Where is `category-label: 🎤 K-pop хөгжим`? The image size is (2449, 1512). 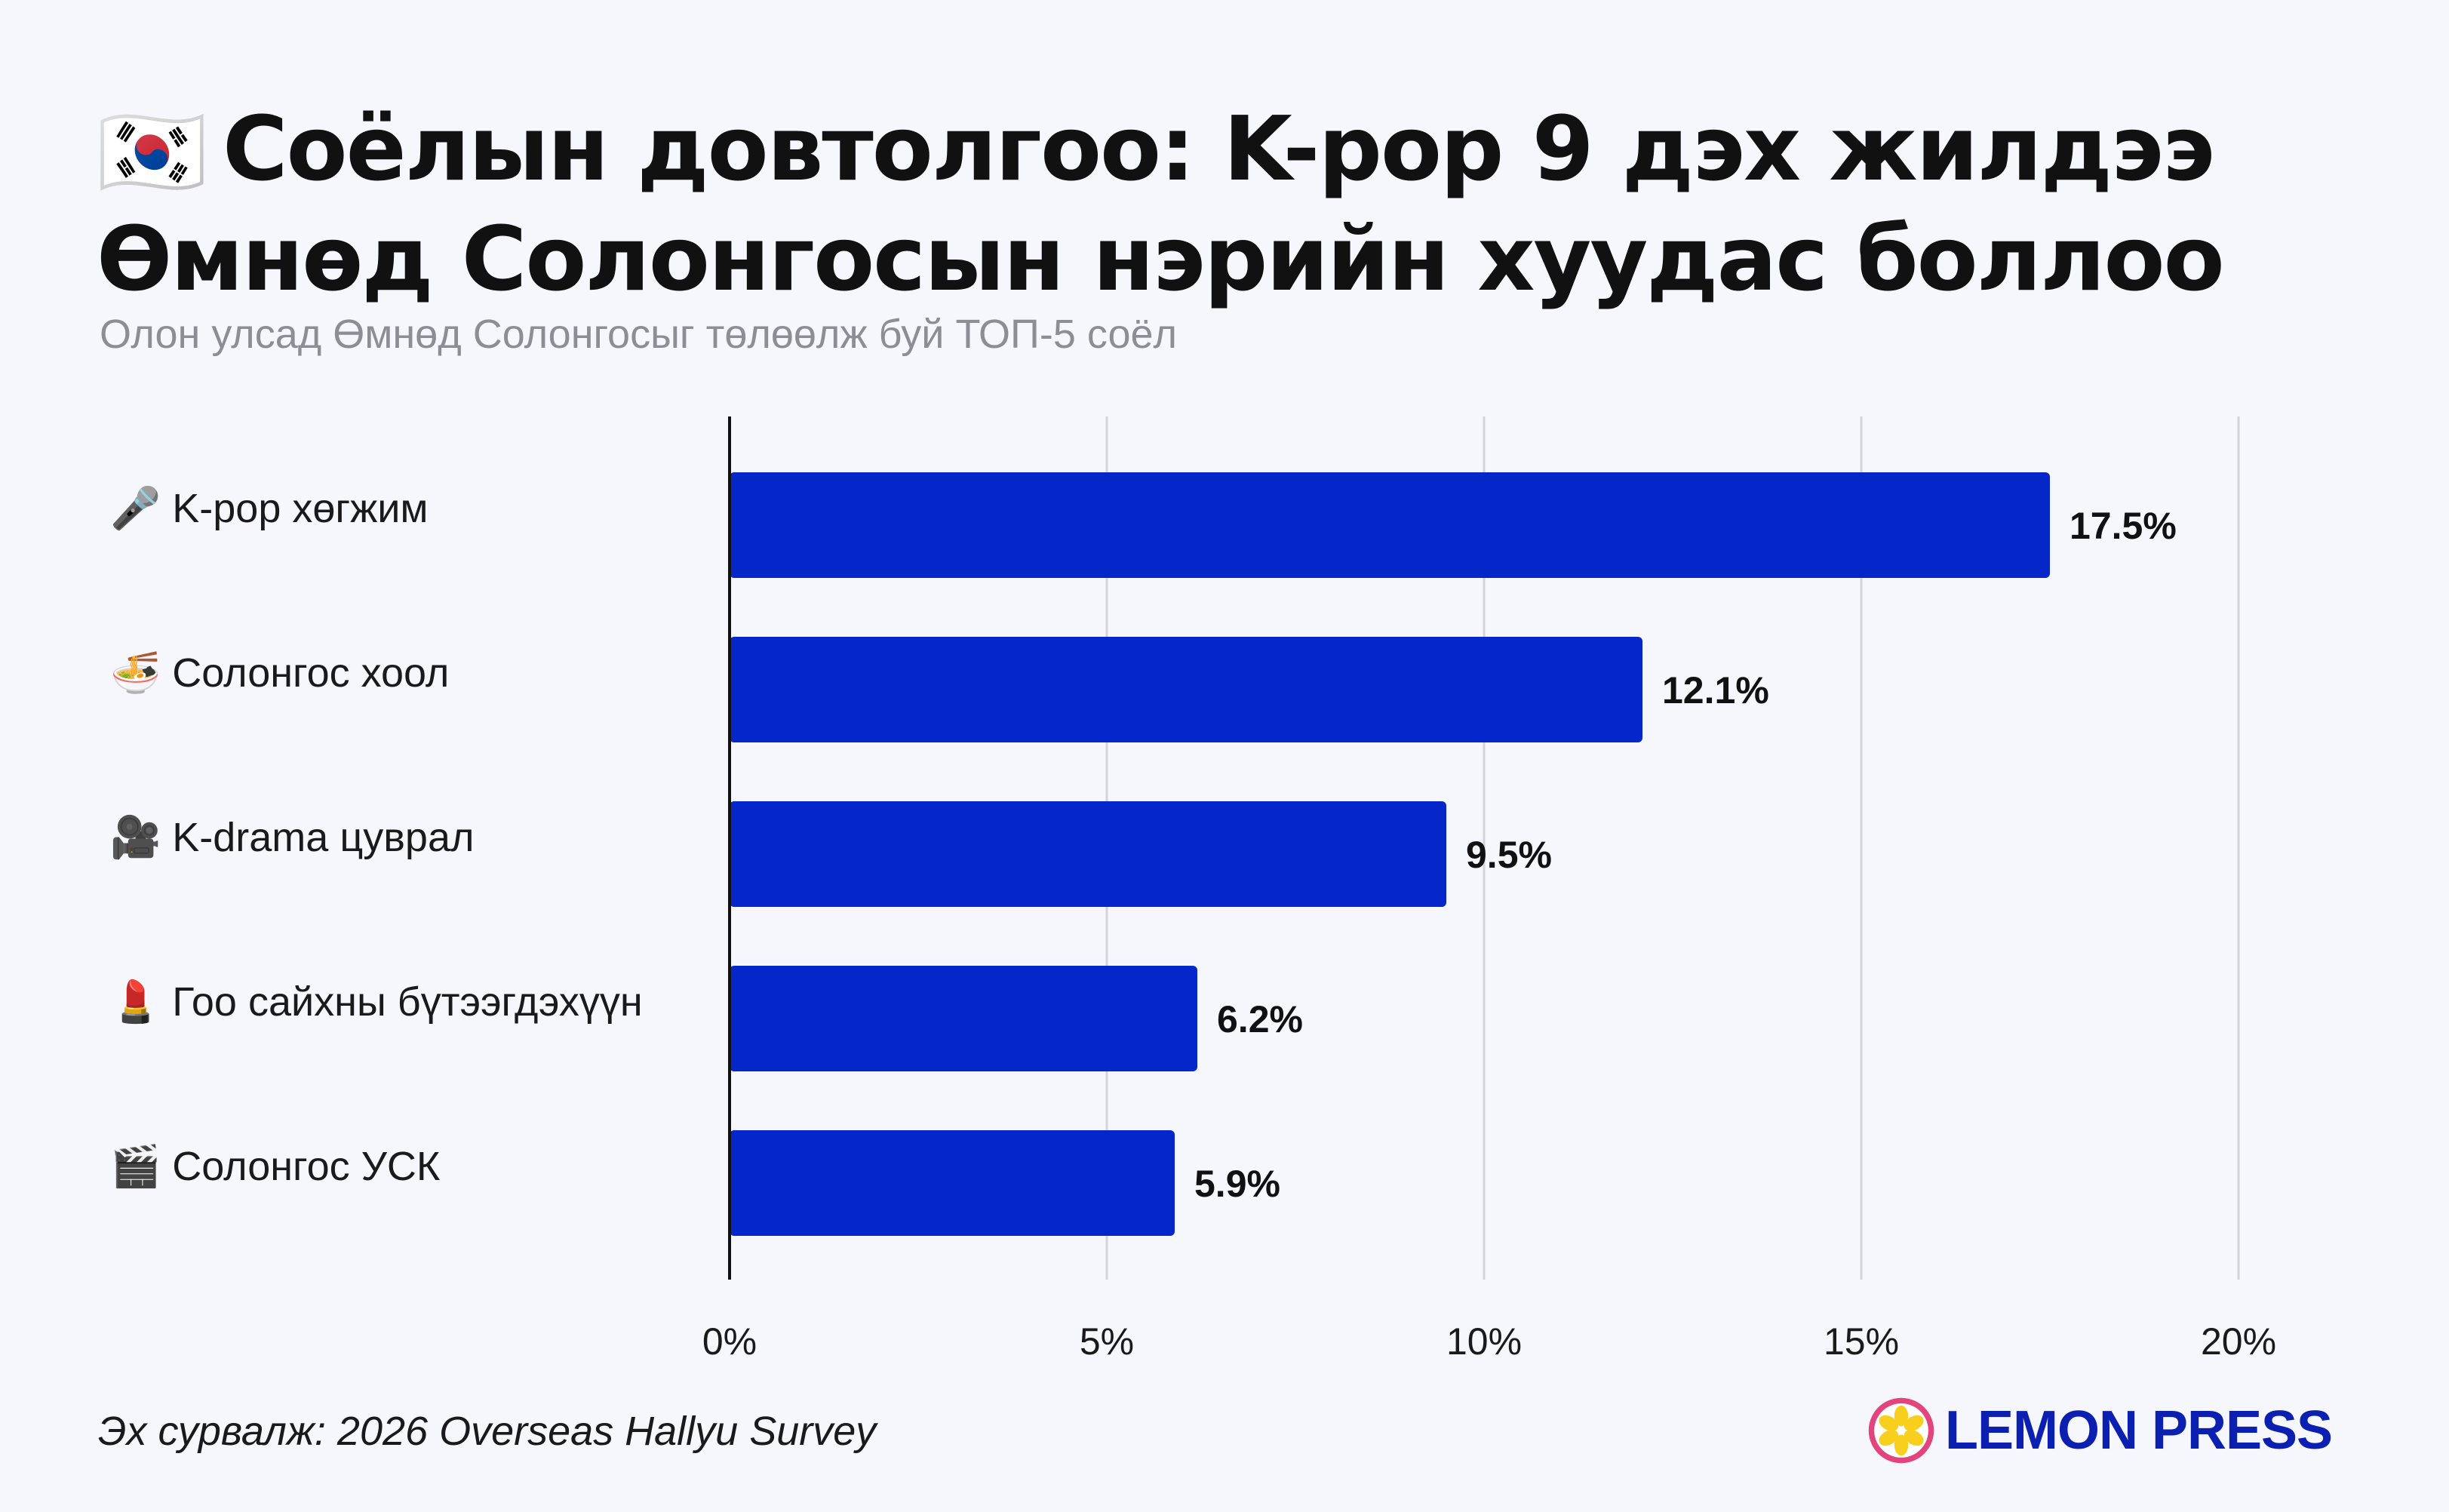
category-label: 🎤 K-pop хөгжим is located at coordinates (269, 507).